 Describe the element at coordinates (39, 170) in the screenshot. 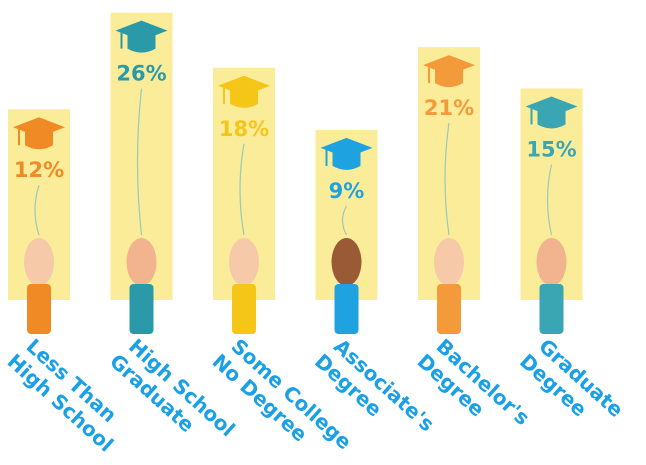

I see `value-label: 12%` at that location.